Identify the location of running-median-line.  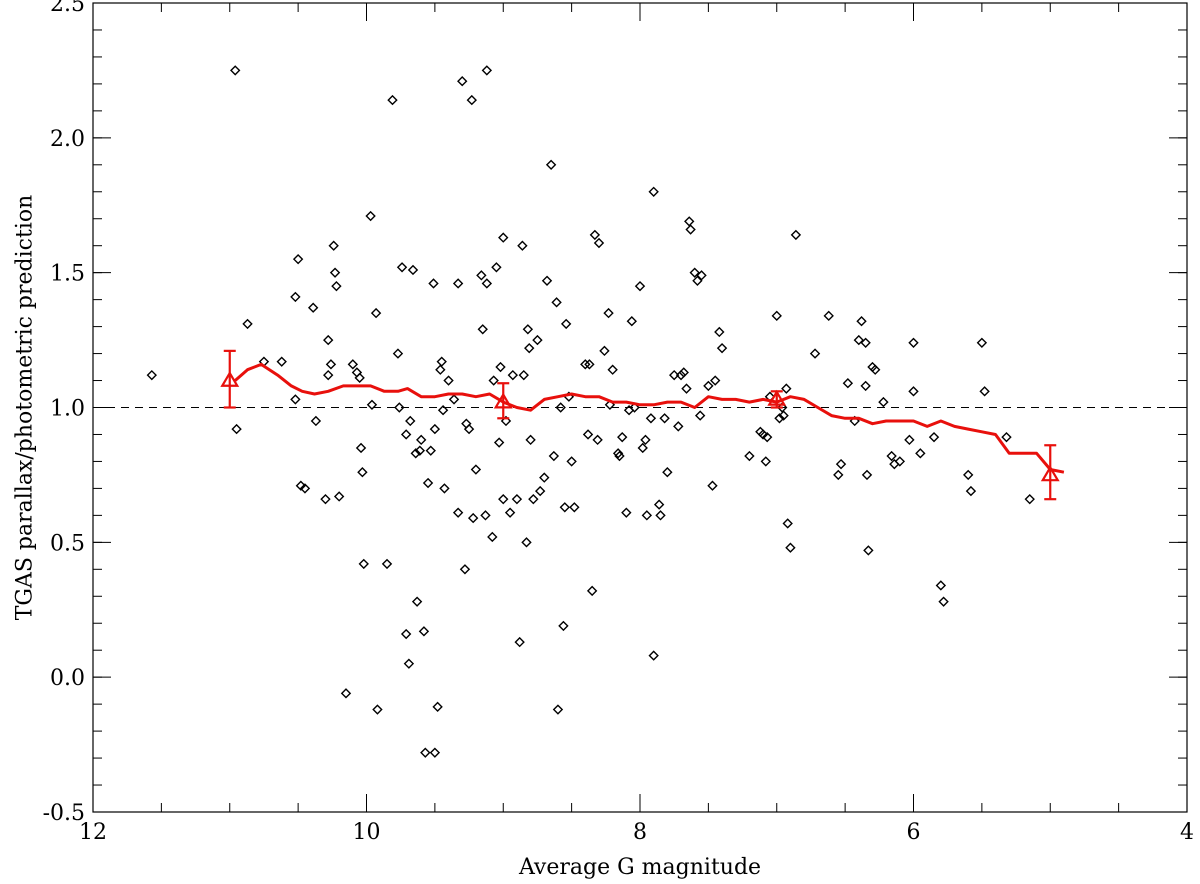
(649, 418).